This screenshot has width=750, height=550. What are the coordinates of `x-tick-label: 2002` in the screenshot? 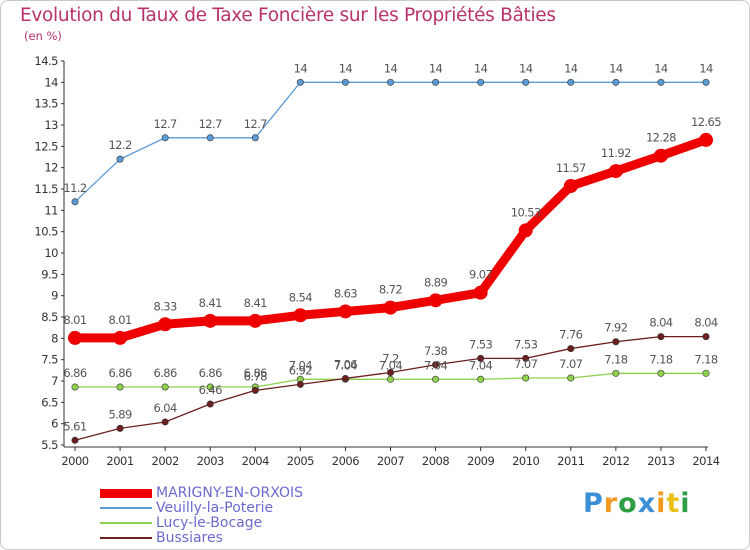 It's located at (165, 461).